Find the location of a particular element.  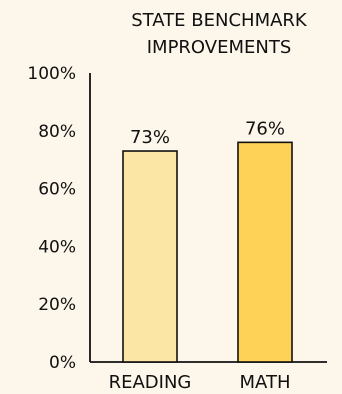

y-tick-label-80pct: 80% is located at coordinates (57, 132).